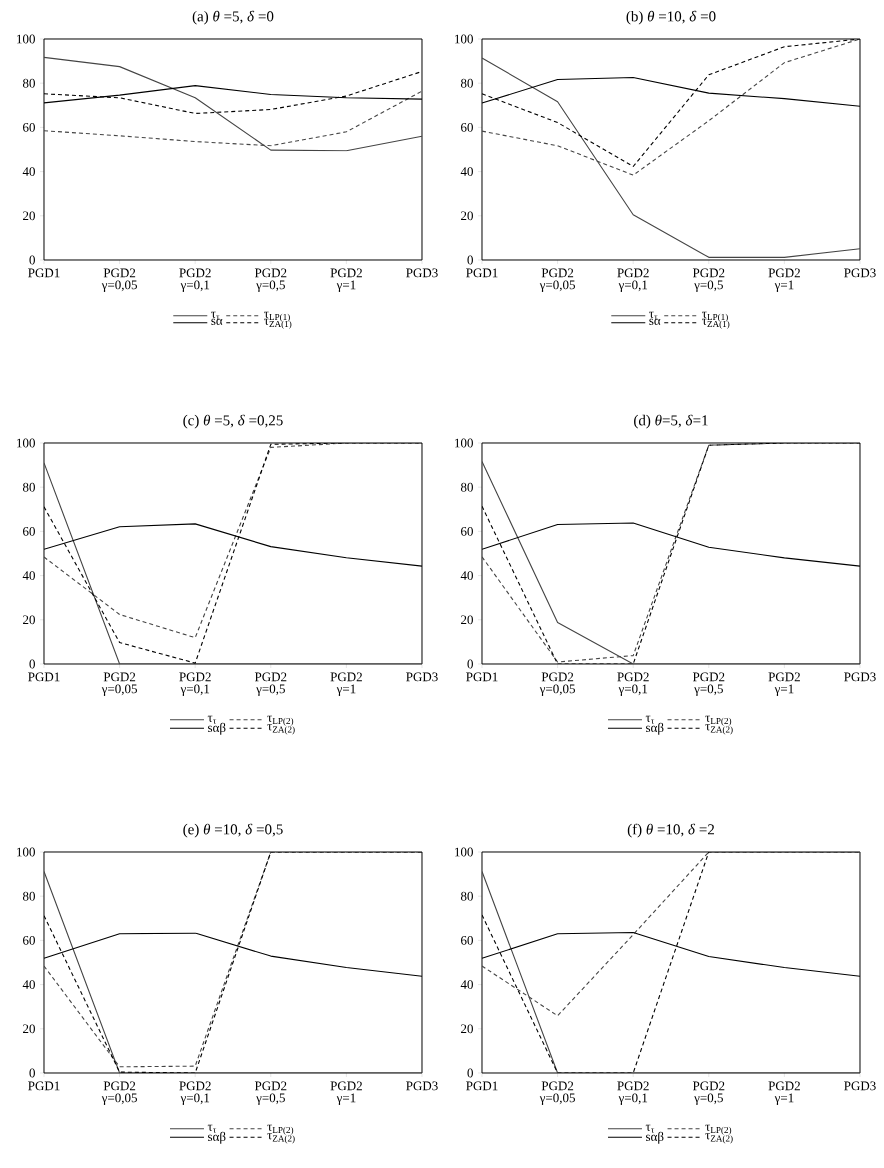 The image size is (884, 1168). I want to click on chart-title: (f) θ =10, δ =2, so click(670, 830).